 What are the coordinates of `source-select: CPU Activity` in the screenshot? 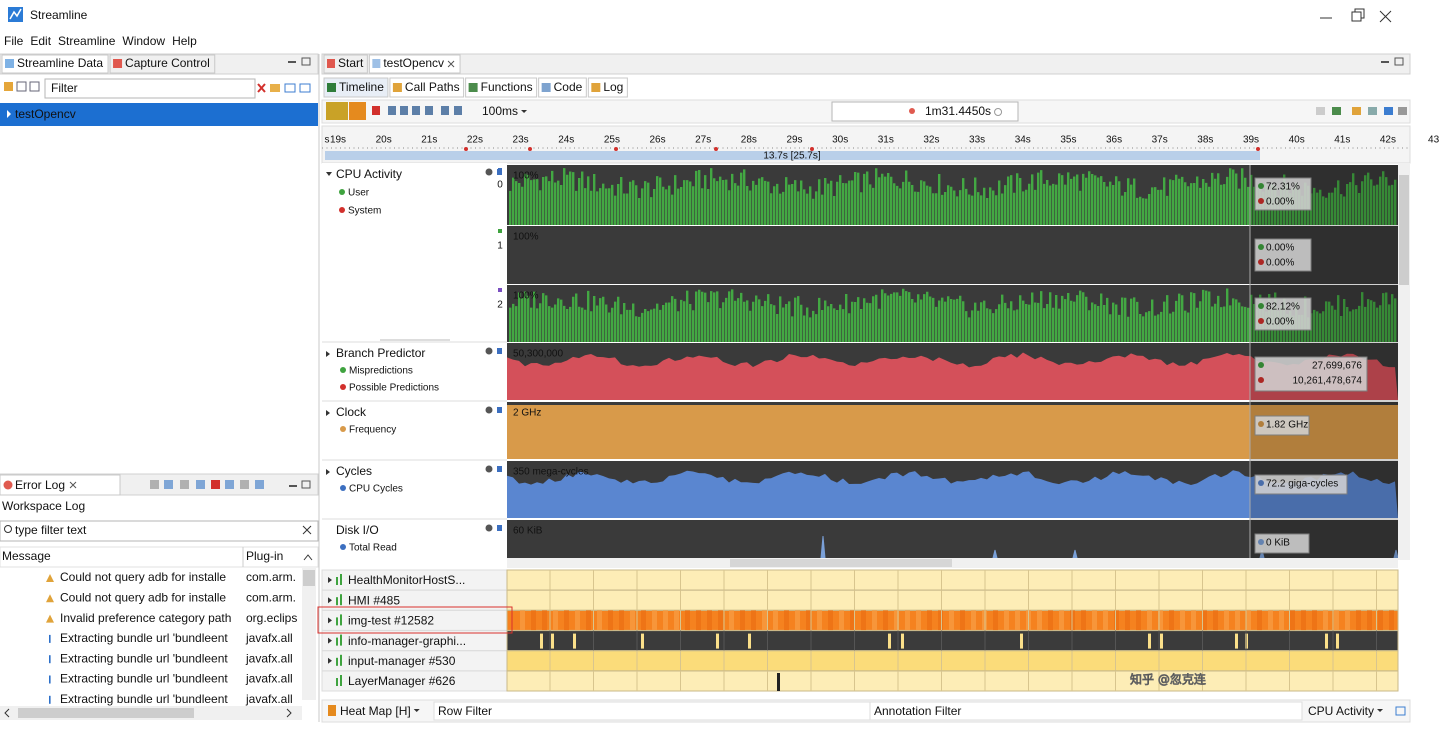 It's located at (1341, 711).